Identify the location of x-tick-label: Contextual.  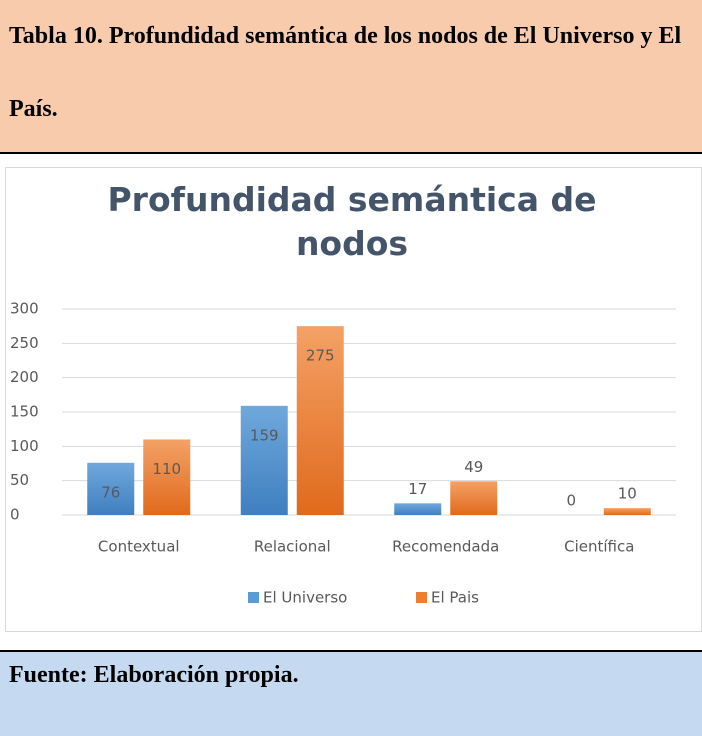
(139, 547).